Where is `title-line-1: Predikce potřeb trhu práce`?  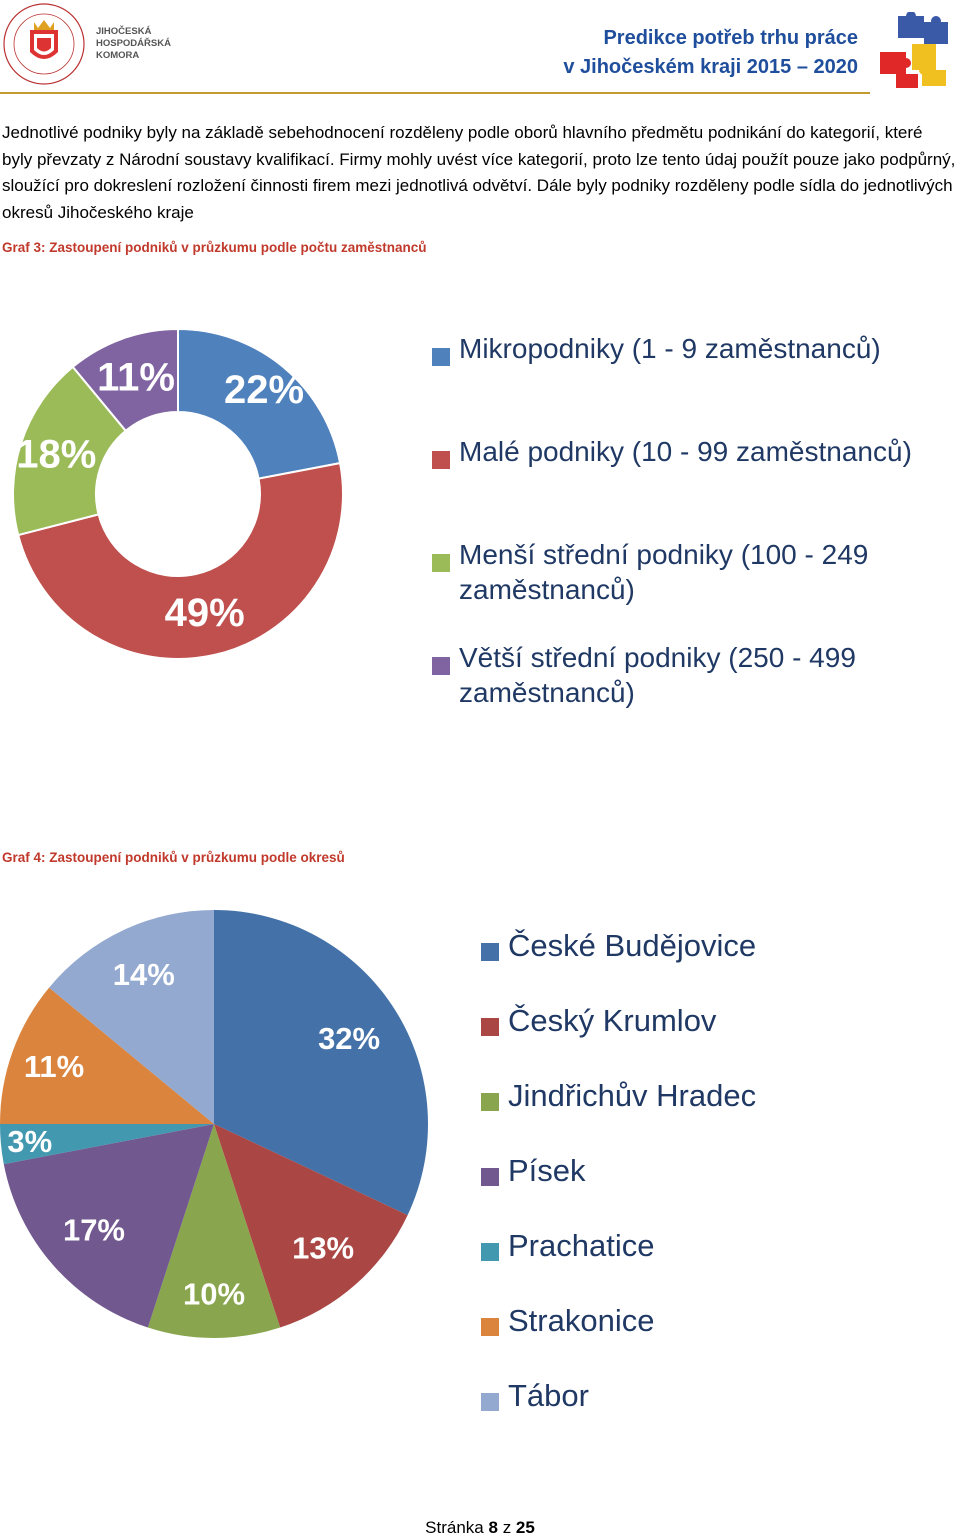 title-line-1: Predikce potřeb trhu práce is located at coordinates (730, 38).